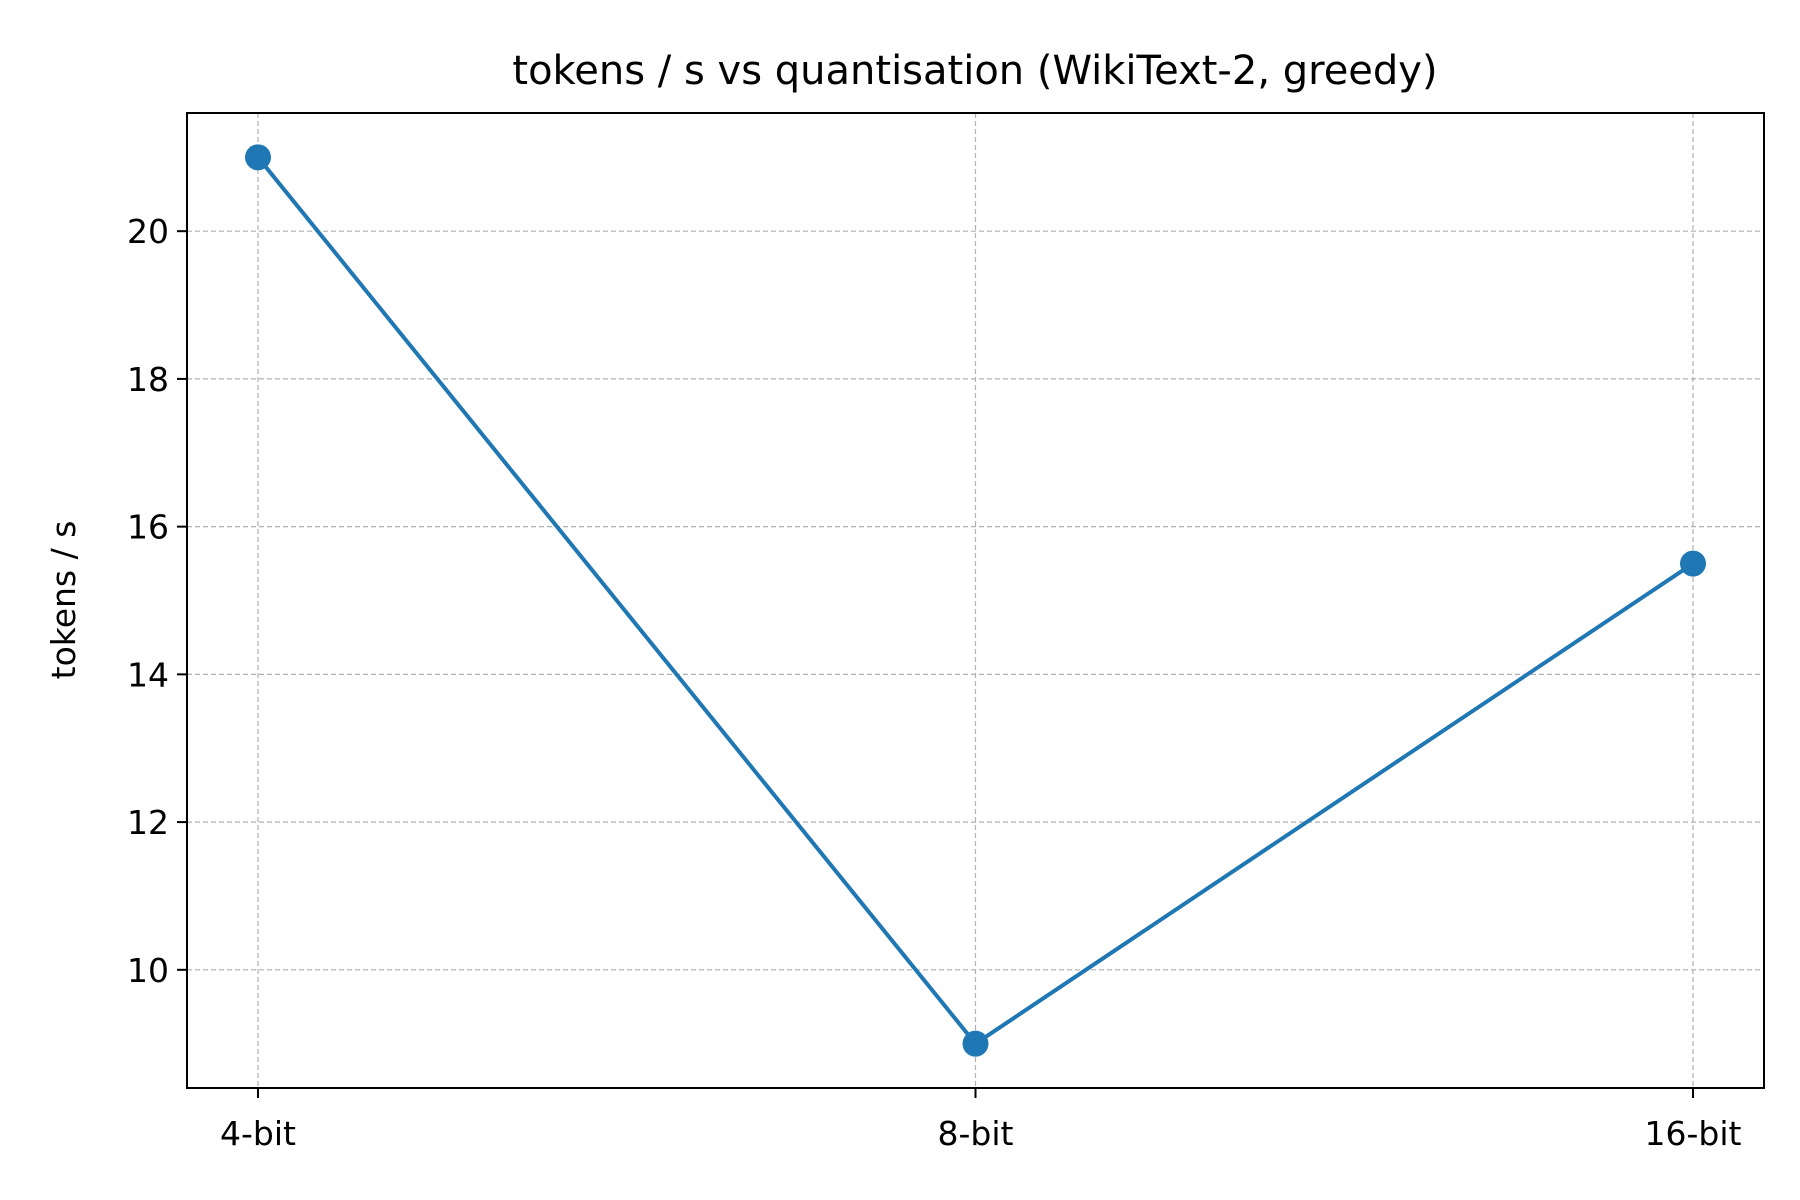 The height and width of the screenshot is (1200, 1800). Describe the element at coordinates (157, 601) in the screenshot. I see `y-axis-ticks: 10 12 14 16 18 20` at that location.